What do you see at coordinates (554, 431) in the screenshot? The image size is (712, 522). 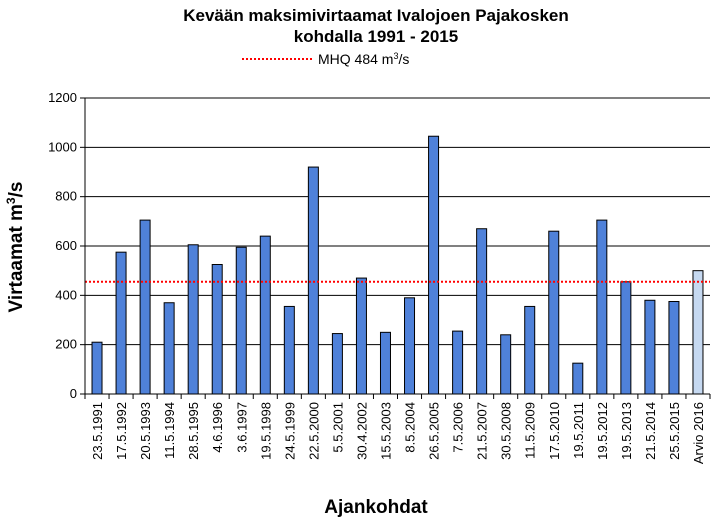 I see `x-tick-label: 17.5.2010` at bounding box center [554, 431].